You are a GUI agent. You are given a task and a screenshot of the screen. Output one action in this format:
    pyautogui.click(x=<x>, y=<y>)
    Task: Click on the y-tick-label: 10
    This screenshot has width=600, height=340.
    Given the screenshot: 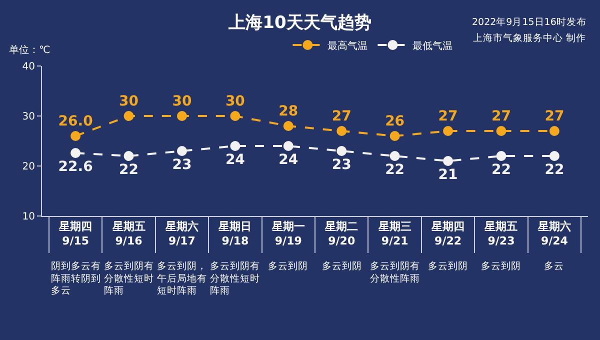 What is the action you would take?
    pyautogui.click(x=28, y=217)
    